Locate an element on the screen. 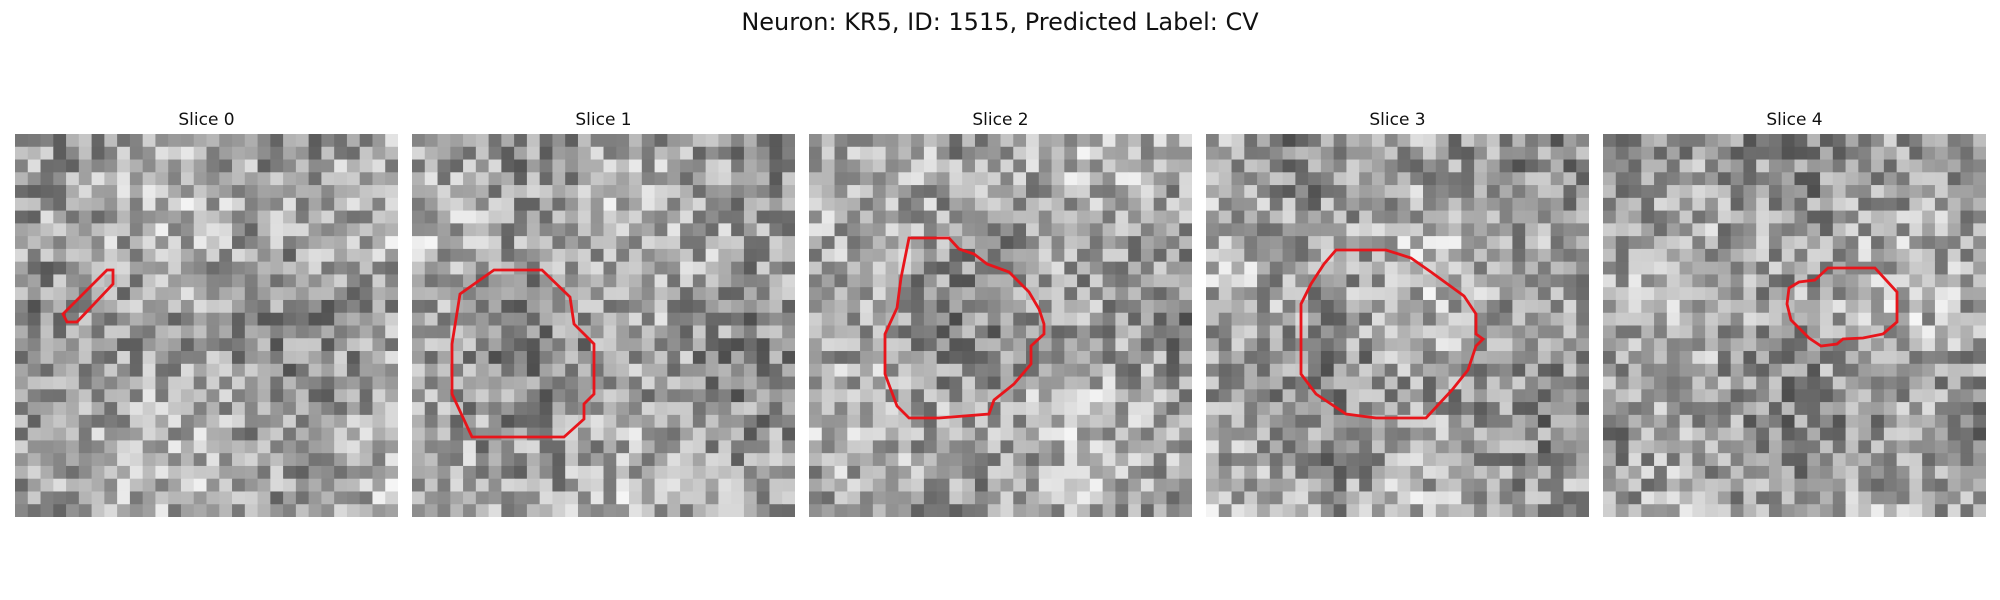 The width and height of the screenshot is (2000, 600). roi-contour is located at coordinates (1842, 307).